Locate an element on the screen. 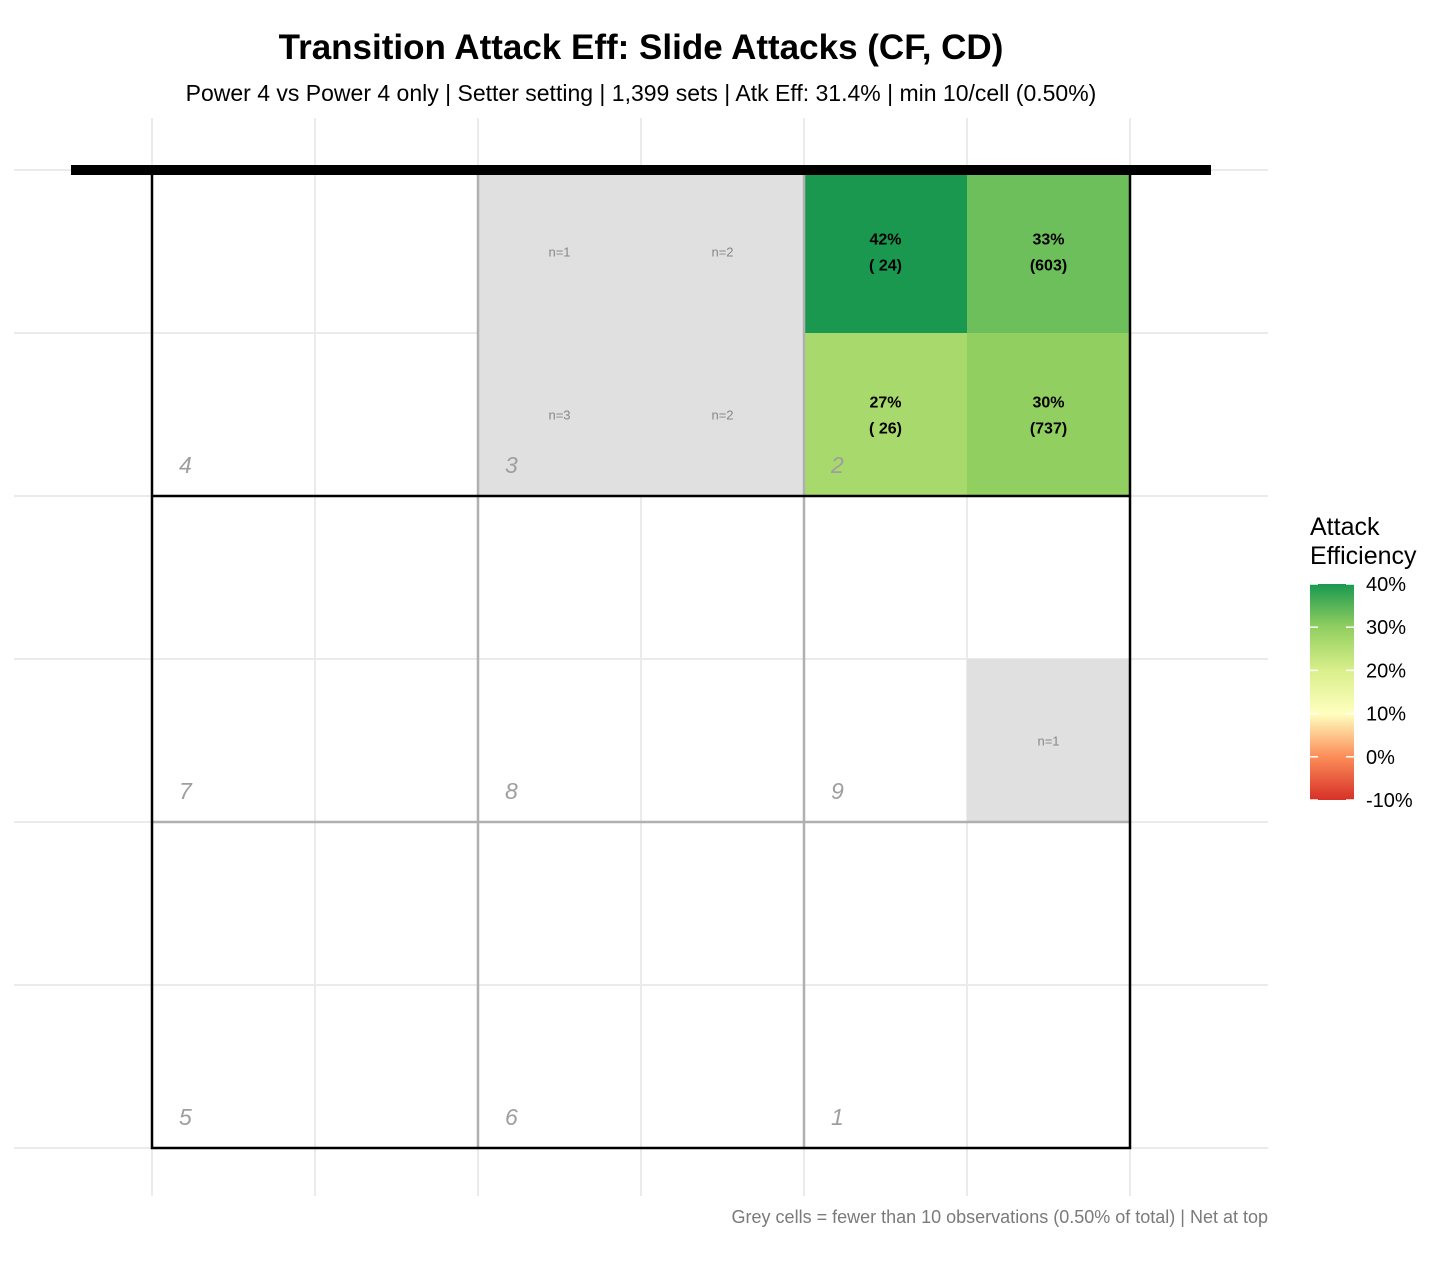  zone-label: 1 is located at coordinates (837, 1117).